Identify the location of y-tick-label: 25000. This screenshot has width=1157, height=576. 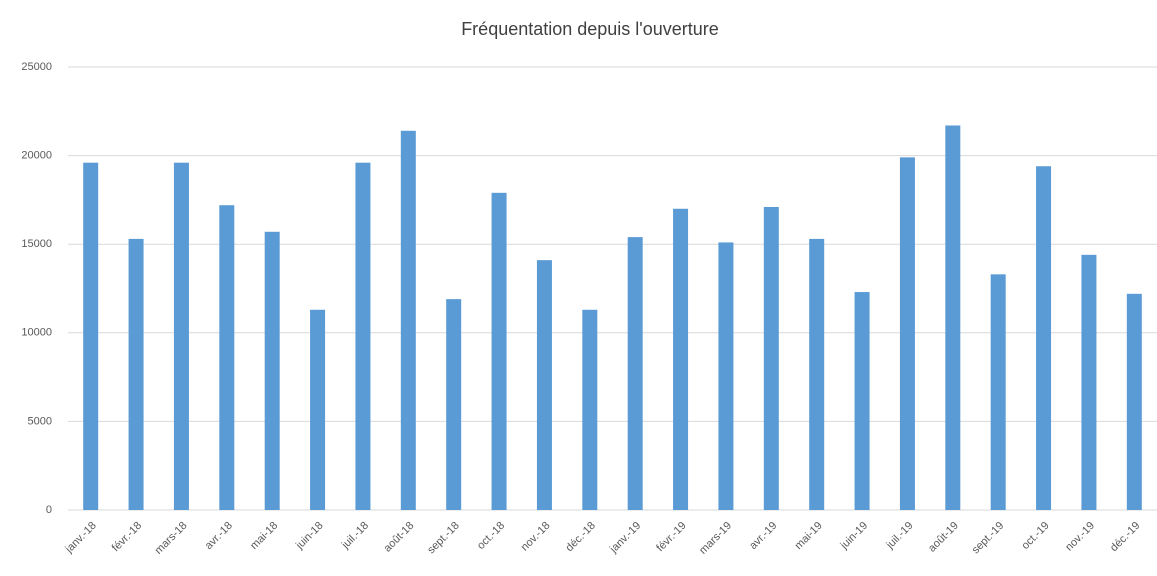
(36, 67).